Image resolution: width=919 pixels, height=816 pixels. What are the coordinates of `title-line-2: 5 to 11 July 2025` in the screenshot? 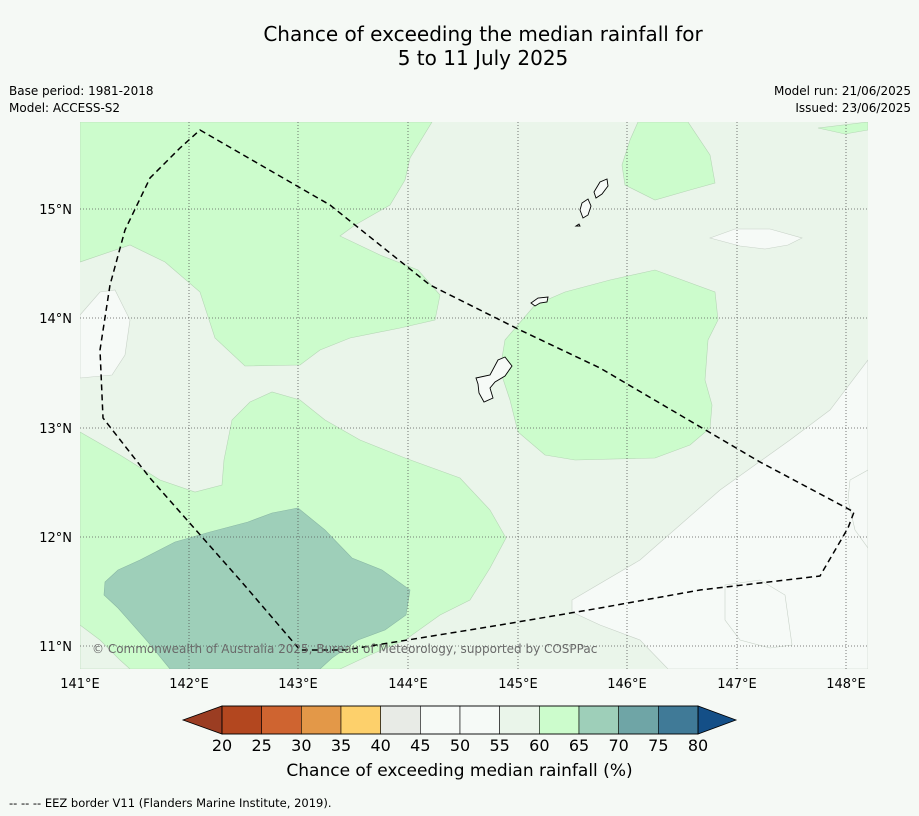 It's located at (483, 58).